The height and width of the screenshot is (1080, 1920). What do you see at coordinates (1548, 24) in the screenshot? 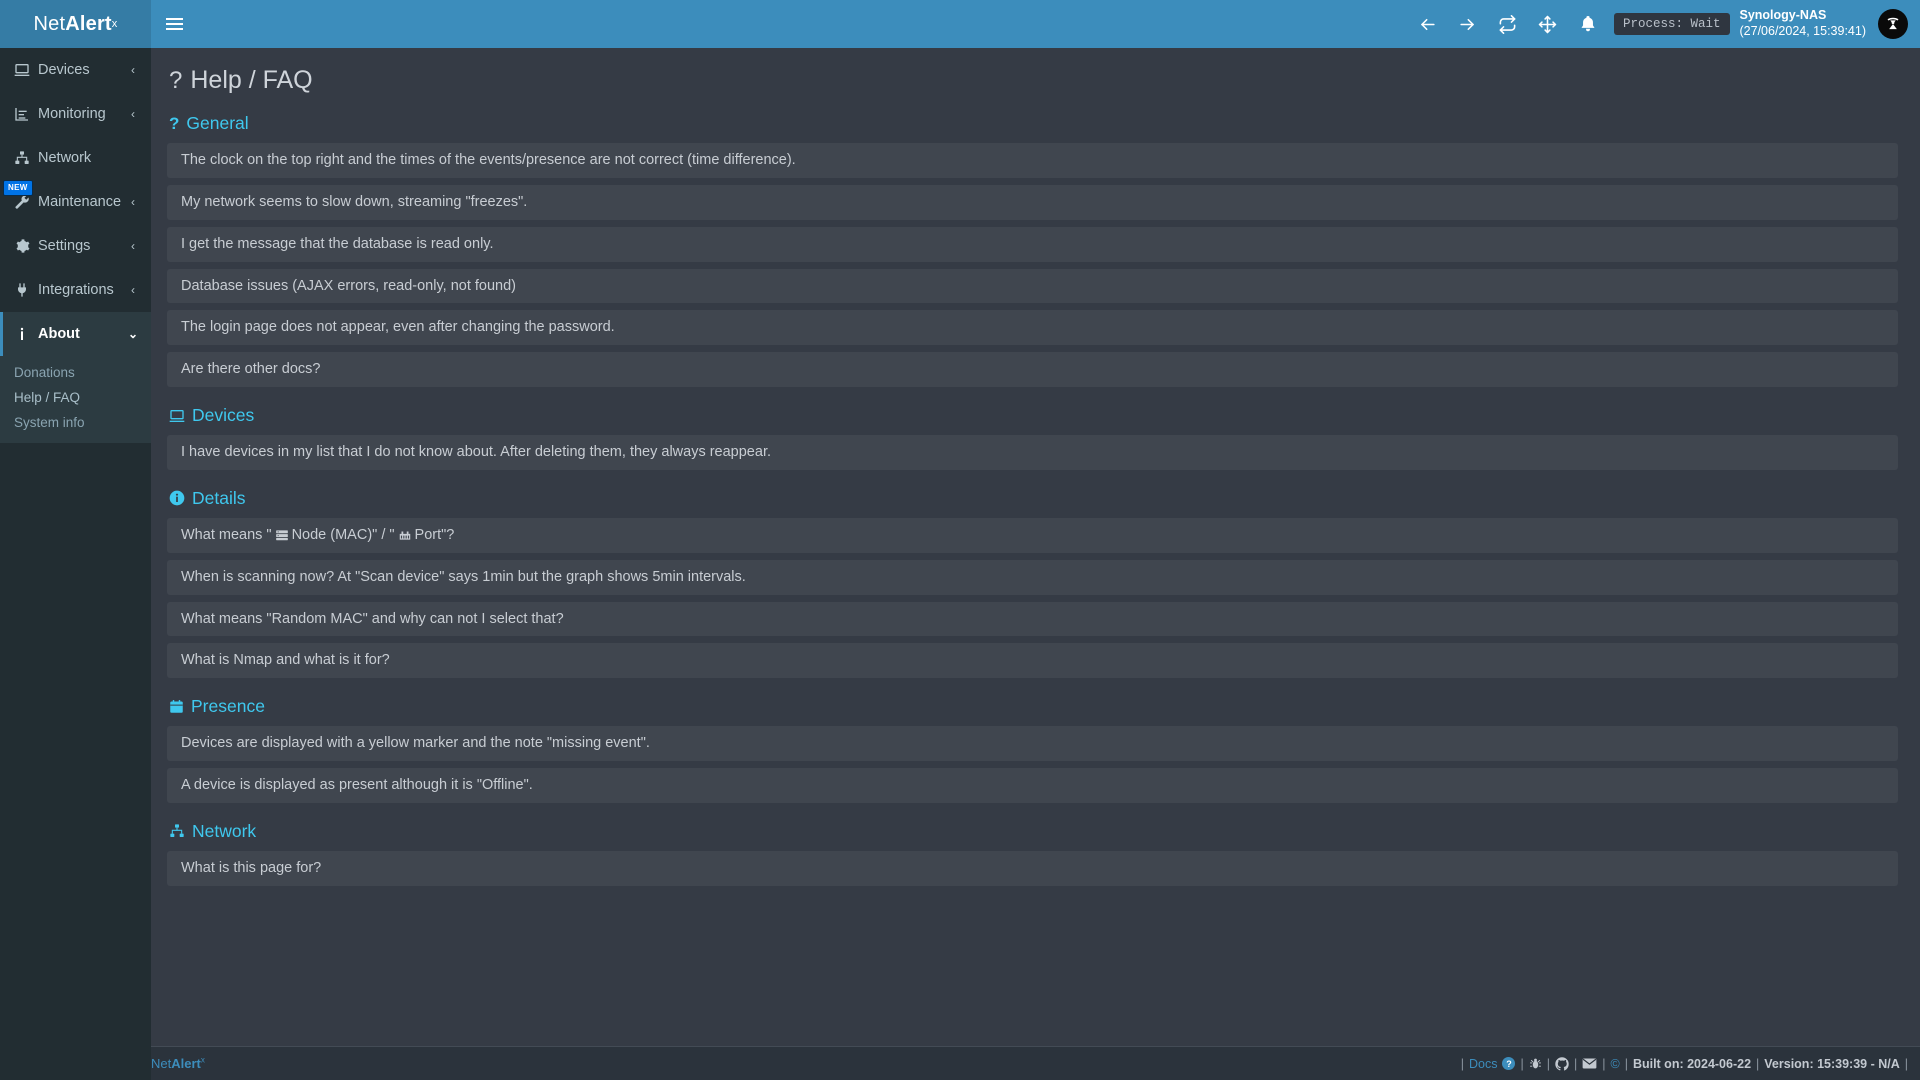
I see `move-icon` at bounding box center [1548, 24].